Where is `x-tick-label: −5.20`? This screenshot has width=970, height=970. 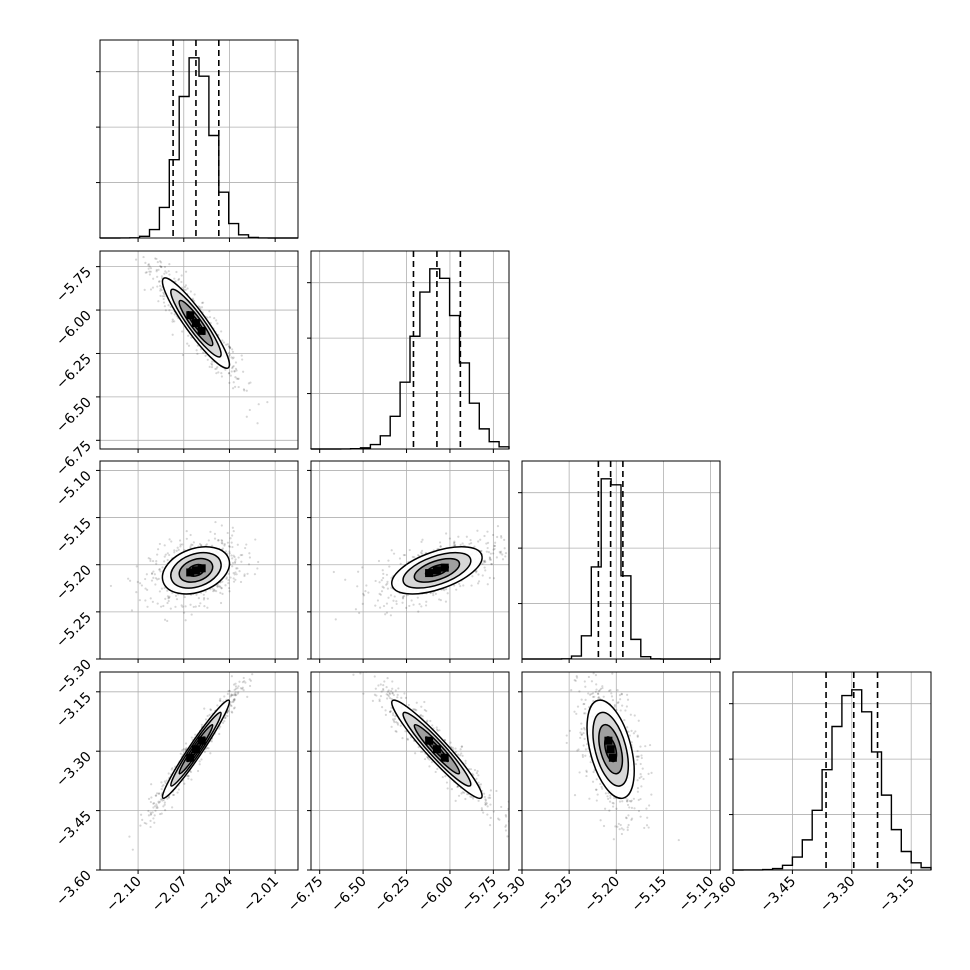
x-tick-label: −5.20 is located at coordinates (602, 895).